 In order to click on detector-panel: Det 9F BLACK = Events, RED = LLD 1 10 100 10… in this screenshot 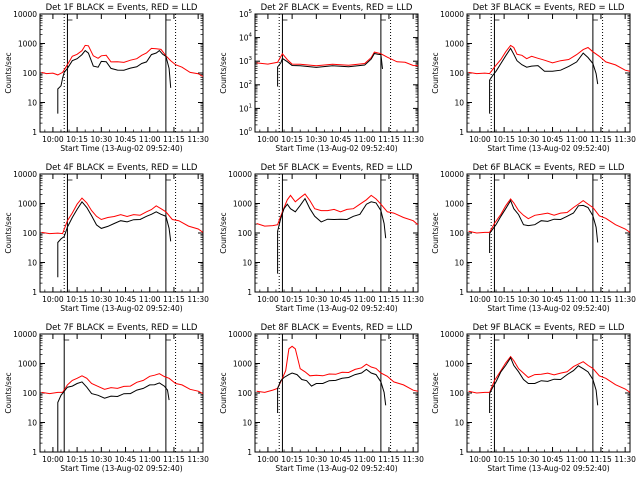, I will do `click(533, 398)`.